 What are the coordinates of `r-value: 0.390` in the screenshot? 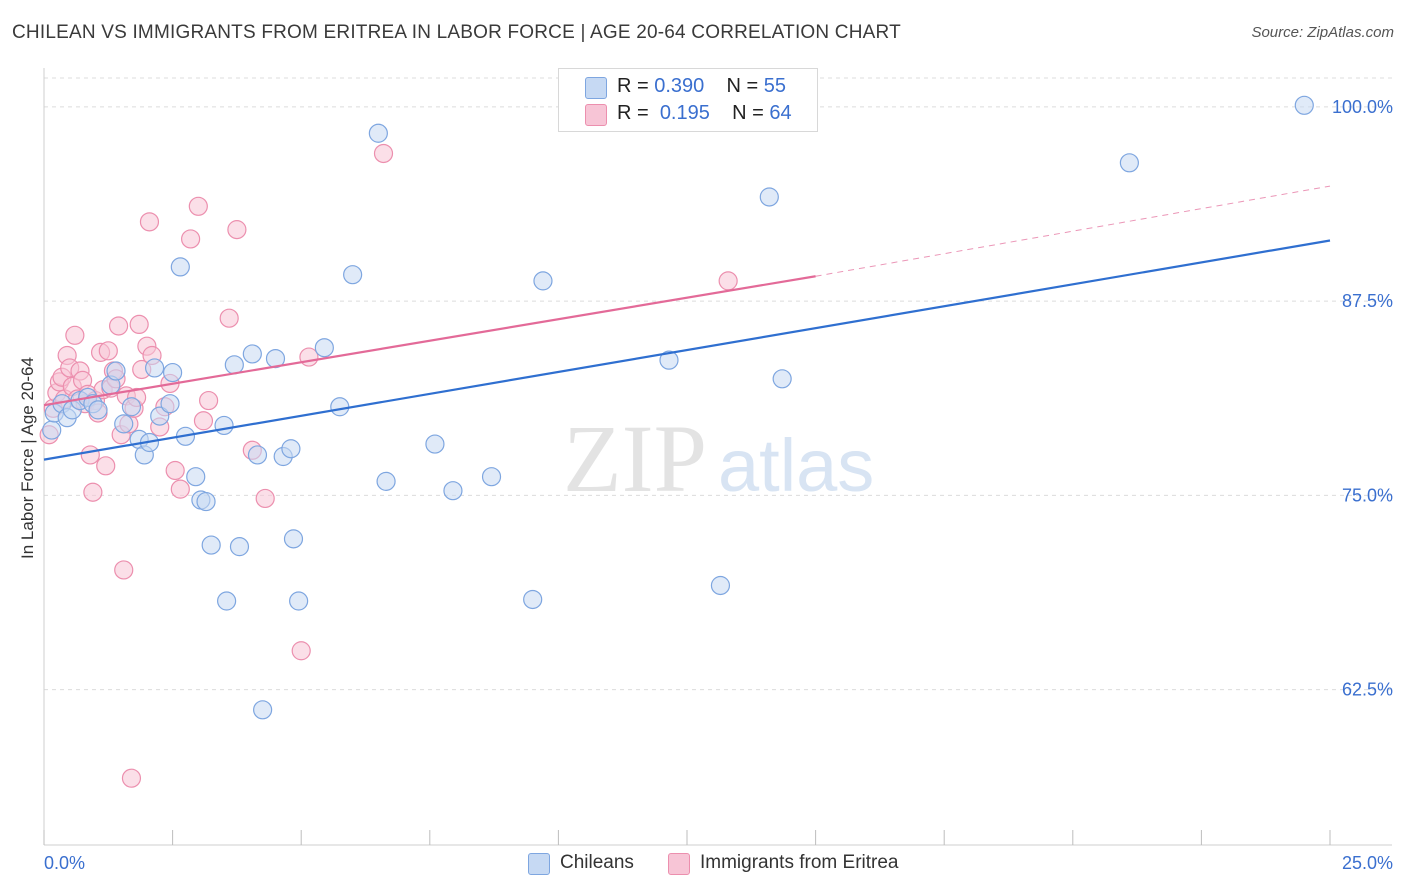 It's located at (679, 86).